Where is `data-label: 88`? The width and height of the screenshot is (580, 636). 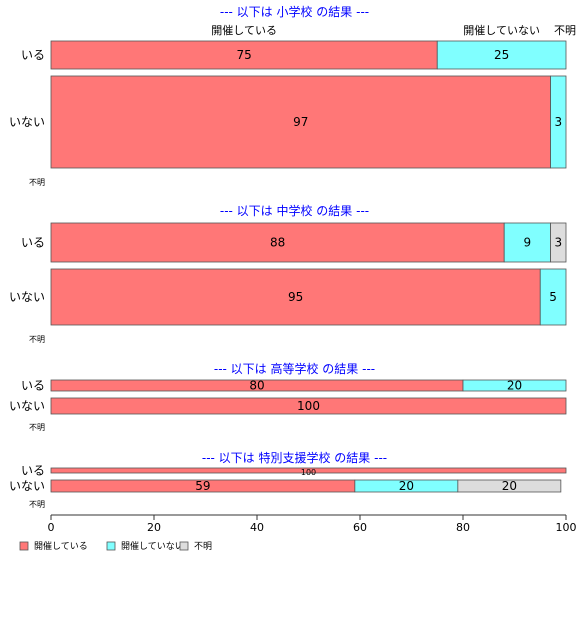 data-label: 88 is located at coordinates (277, 243).